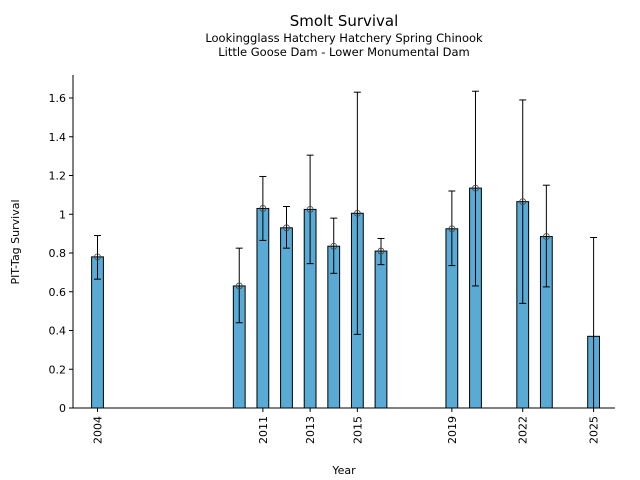  I want to click on y-ticks: 0 0.2 0.4 0.6 0.8 1 1.2 1.4 1.6, so click(61, 253).